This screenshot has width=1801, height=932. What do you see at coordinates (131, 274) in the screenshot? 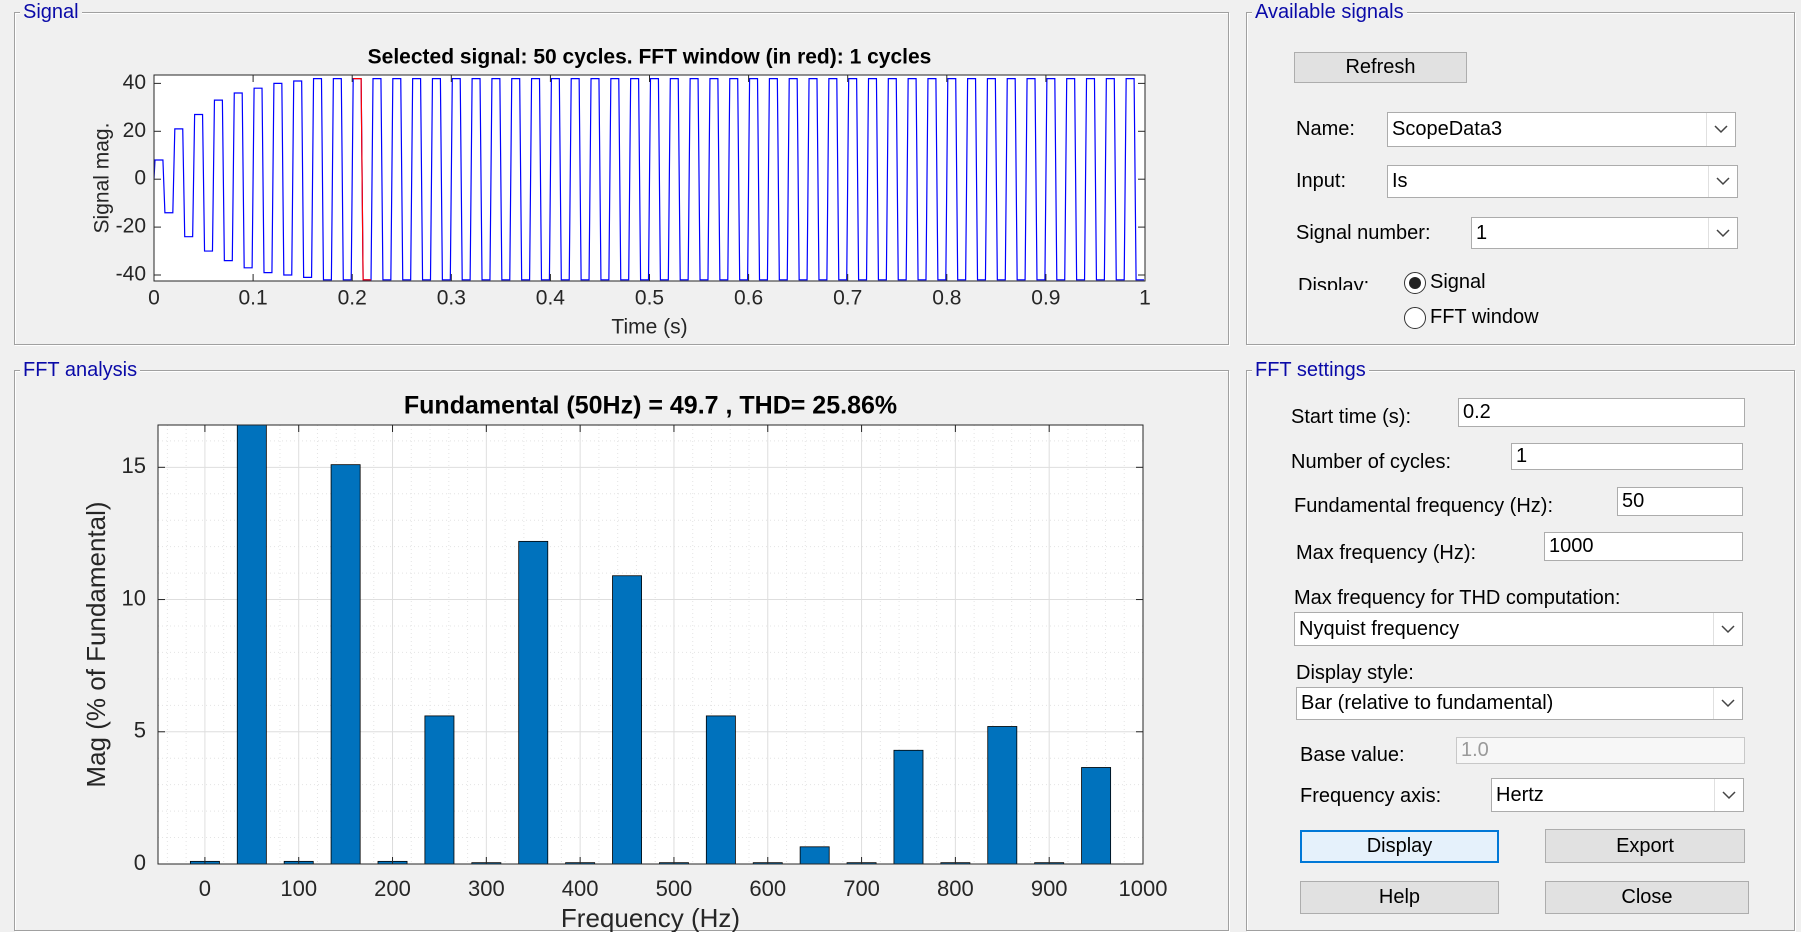
I see `y-tick-label: -40` at bounding box center [131, 274].